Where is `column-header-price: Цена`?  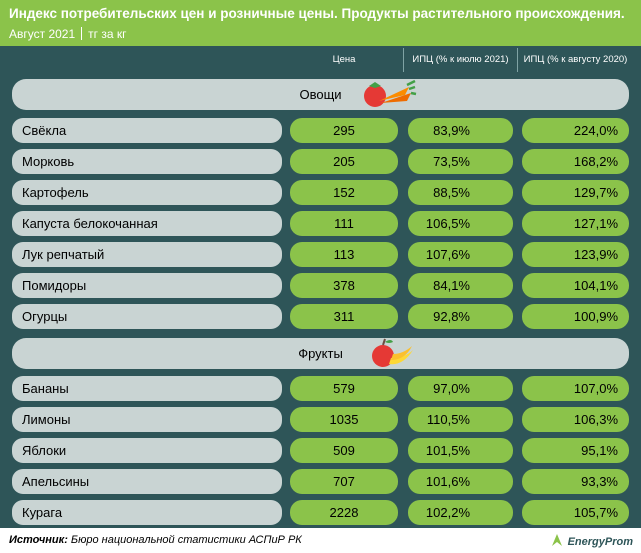 column-header-price: Цена is located at coordinates (344, 59).